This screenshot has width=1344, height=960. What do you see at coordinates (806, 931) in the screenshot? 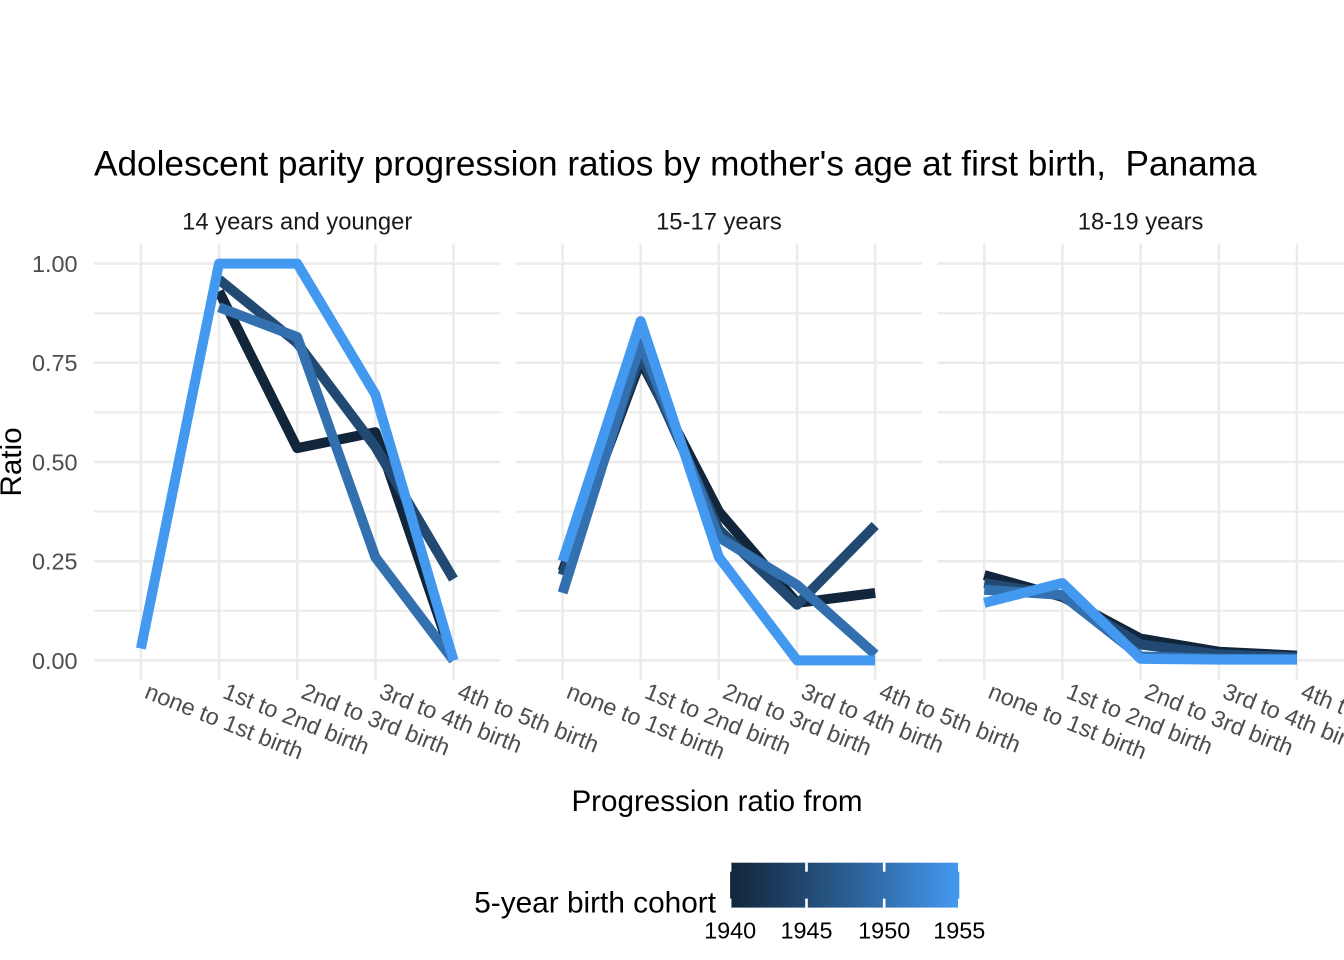
I see `svg-text: 1945` at bounding box center [806, 931].